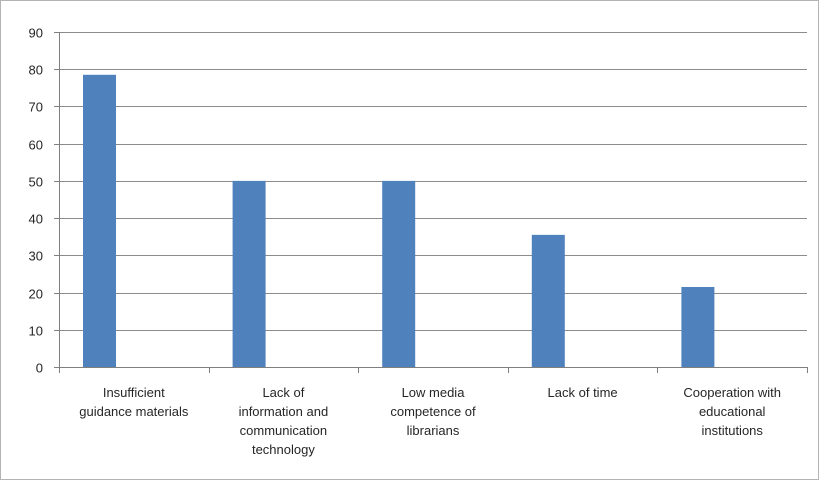 The height and width of the screenshot is (480, 819). I want to click on x-category-label: Lack of time, so click(583, 392).